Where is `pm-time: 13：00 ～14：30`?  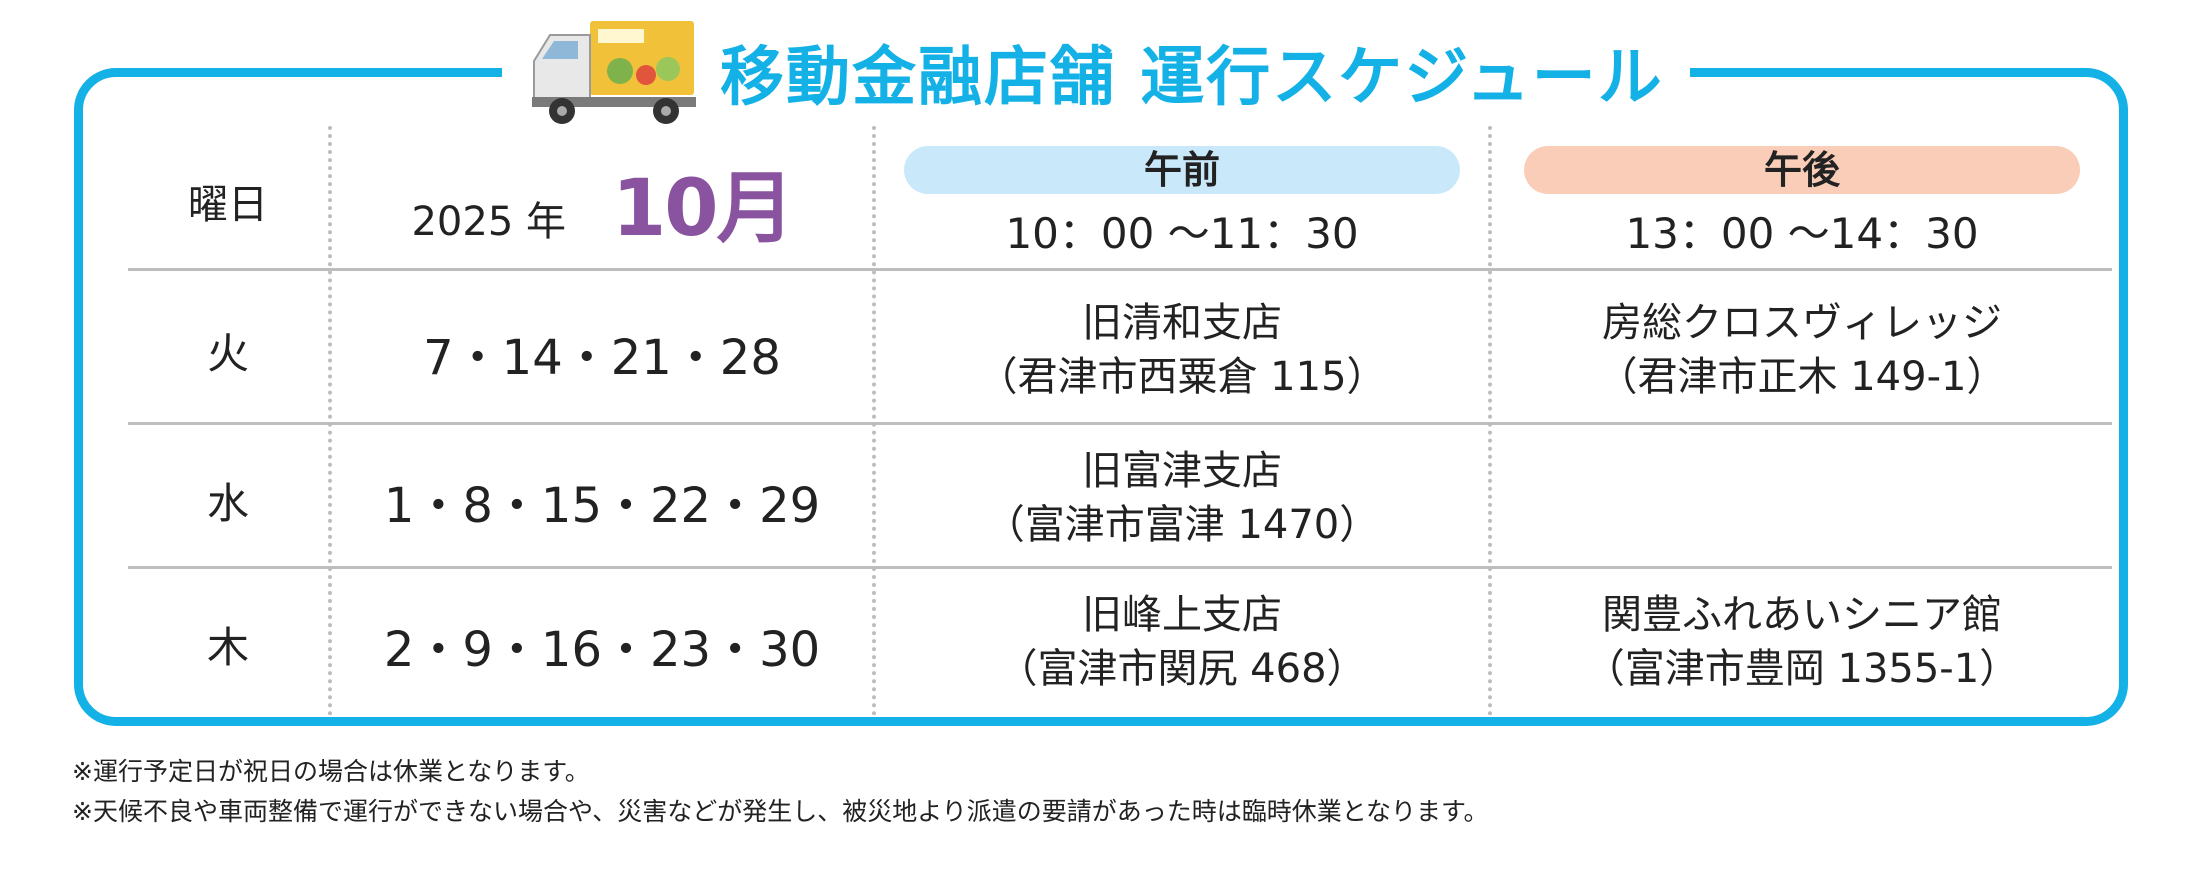
pm-time: 13：00 ～14：30 is located at coordinates (1802, 233).